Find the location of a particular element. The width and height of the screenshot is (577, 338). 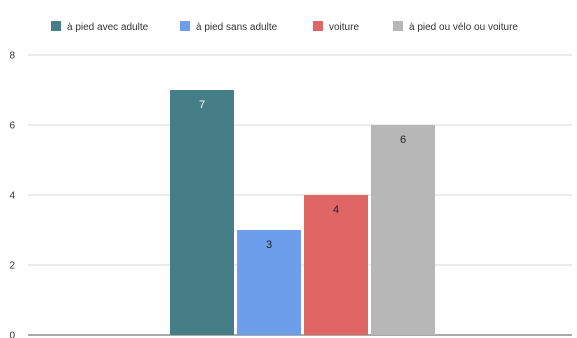

y-tick-label: 8 is located at coordinates (12, 56).